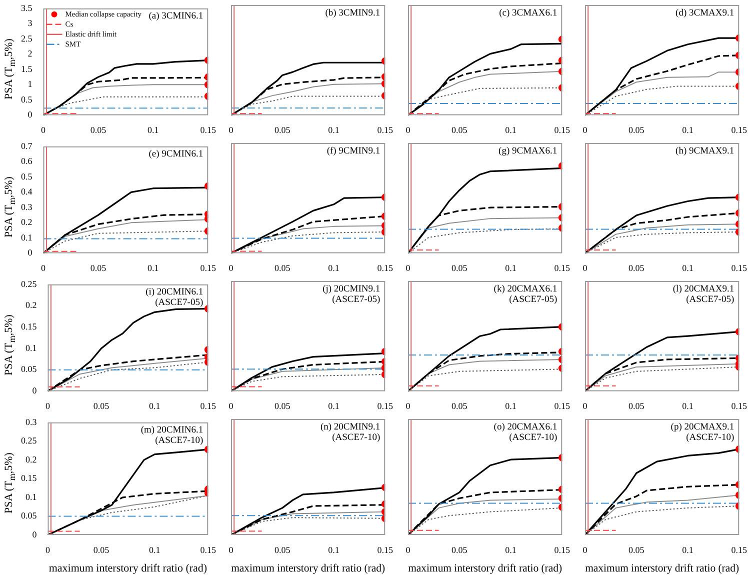 Image resolution: width=751 pixels, height=575 pixels. What do you see at coordinates (27, 145) in the screenshot?
I see `y-tick-label: 0.7` at bounding box center [27, 145].